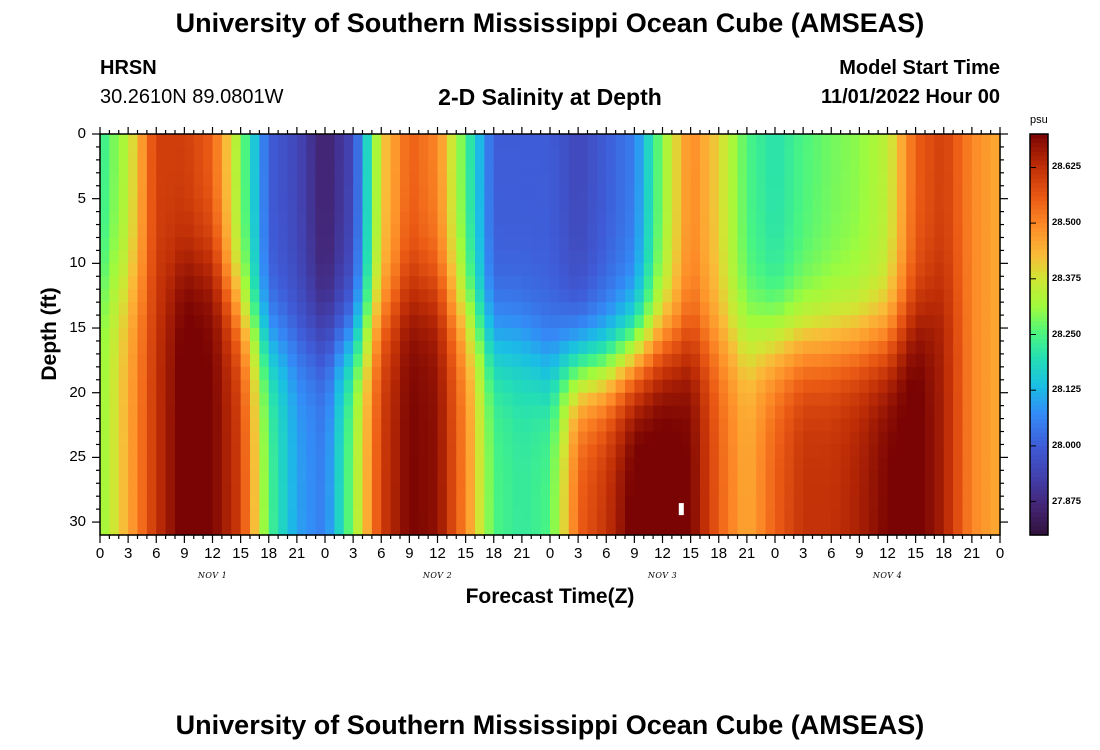 The height and width of the screenshot is (750, 1100). What do you see at coordinates (212, 553) in the screenshot?
I see `x-tick-label: 12` at bounding box center [212, 553].